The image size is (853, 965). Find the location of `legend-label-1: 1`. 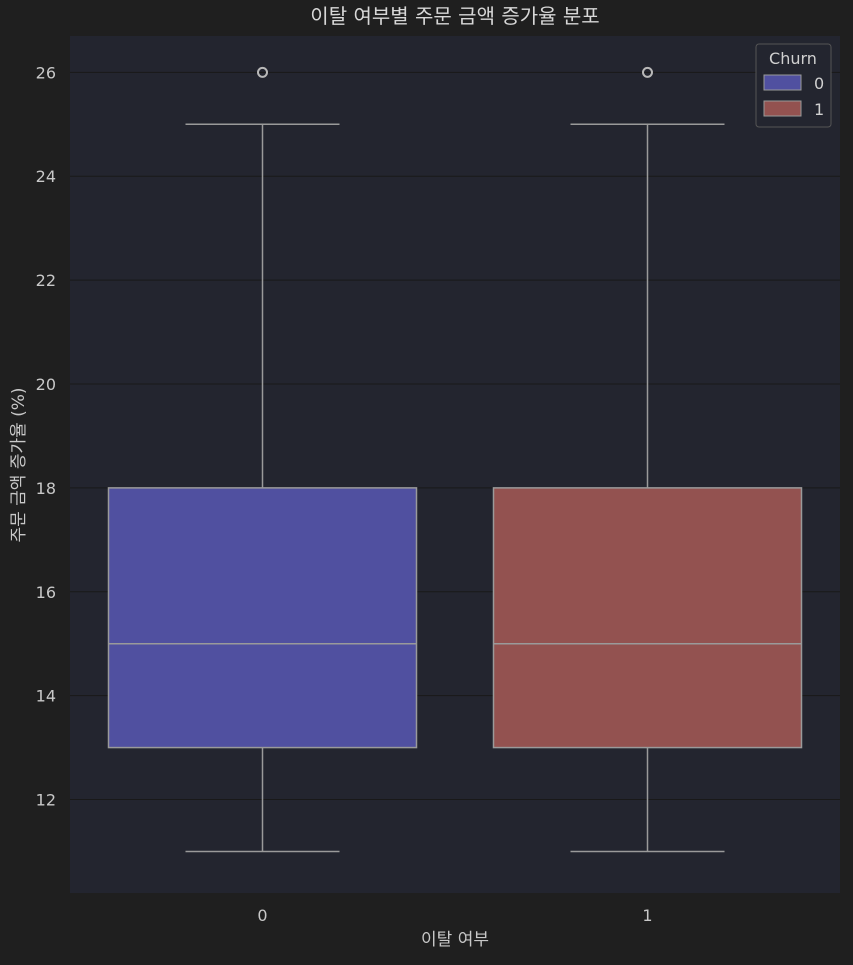

legend-label-1: 1 is located at coordinates (819, 109).